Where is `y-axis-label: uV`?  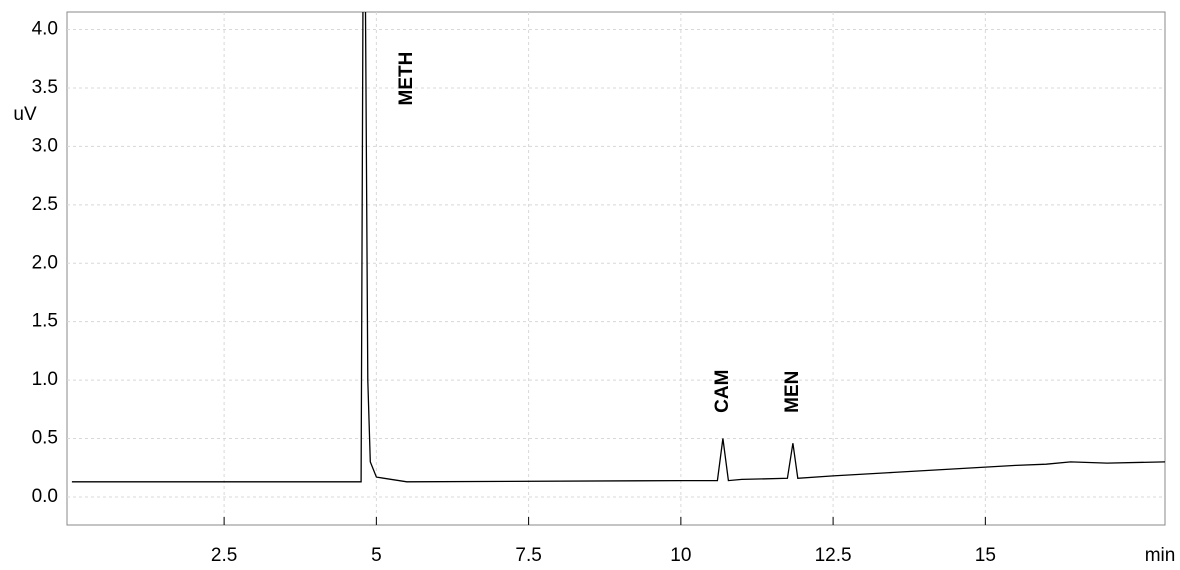 y-axis-label: uV is located at coordinates (25, 114).